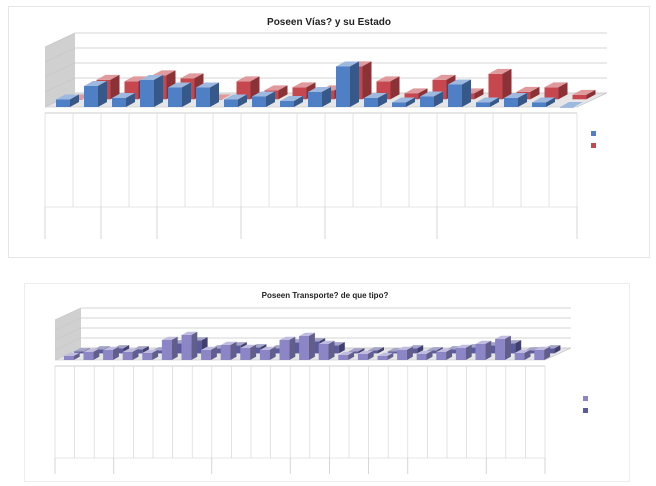 The width and height of the screenshot is (656, 486). I want to click on chart-vias-title: Poseen Vías? y su Estado, so click(329, 22).